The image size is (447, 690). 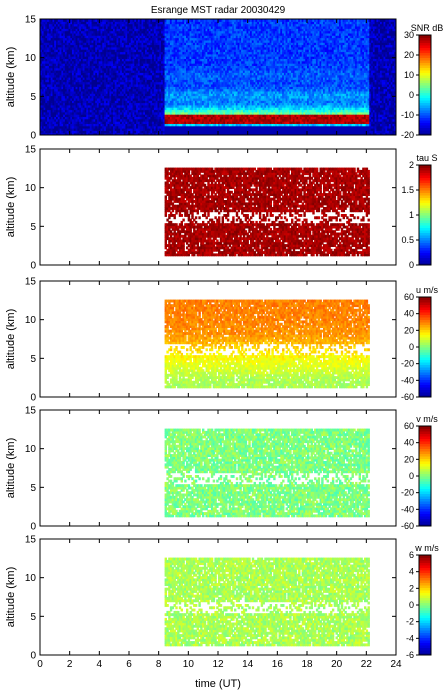 I want to click on colorbar-tick-label: -60, so click(x=407, y=397).